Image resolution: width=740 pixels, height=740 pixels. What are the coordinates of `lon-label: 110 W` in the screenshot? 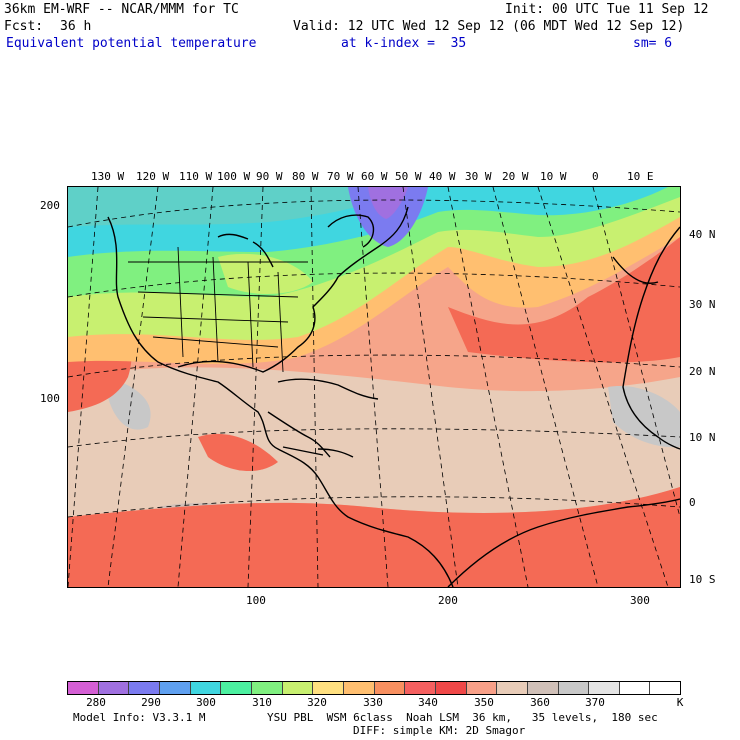 It's located at (196, 176).